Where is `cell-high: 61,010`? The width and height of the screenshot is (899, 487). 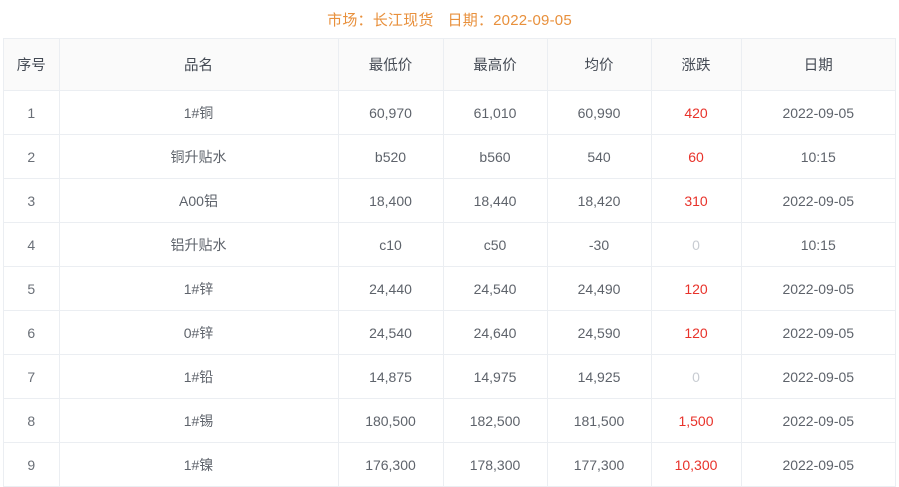
cell-high: 61,010 is located at coordinates (495, 112).